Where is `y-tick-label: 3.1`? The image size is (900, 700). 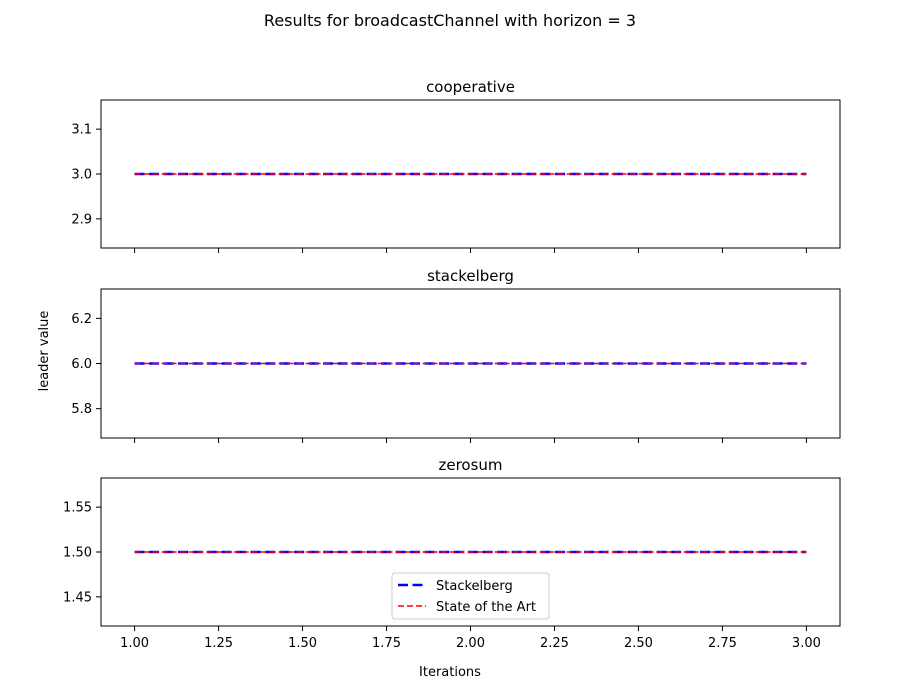 y-tick-label: 3.1 is located at coordinates (81, 130).